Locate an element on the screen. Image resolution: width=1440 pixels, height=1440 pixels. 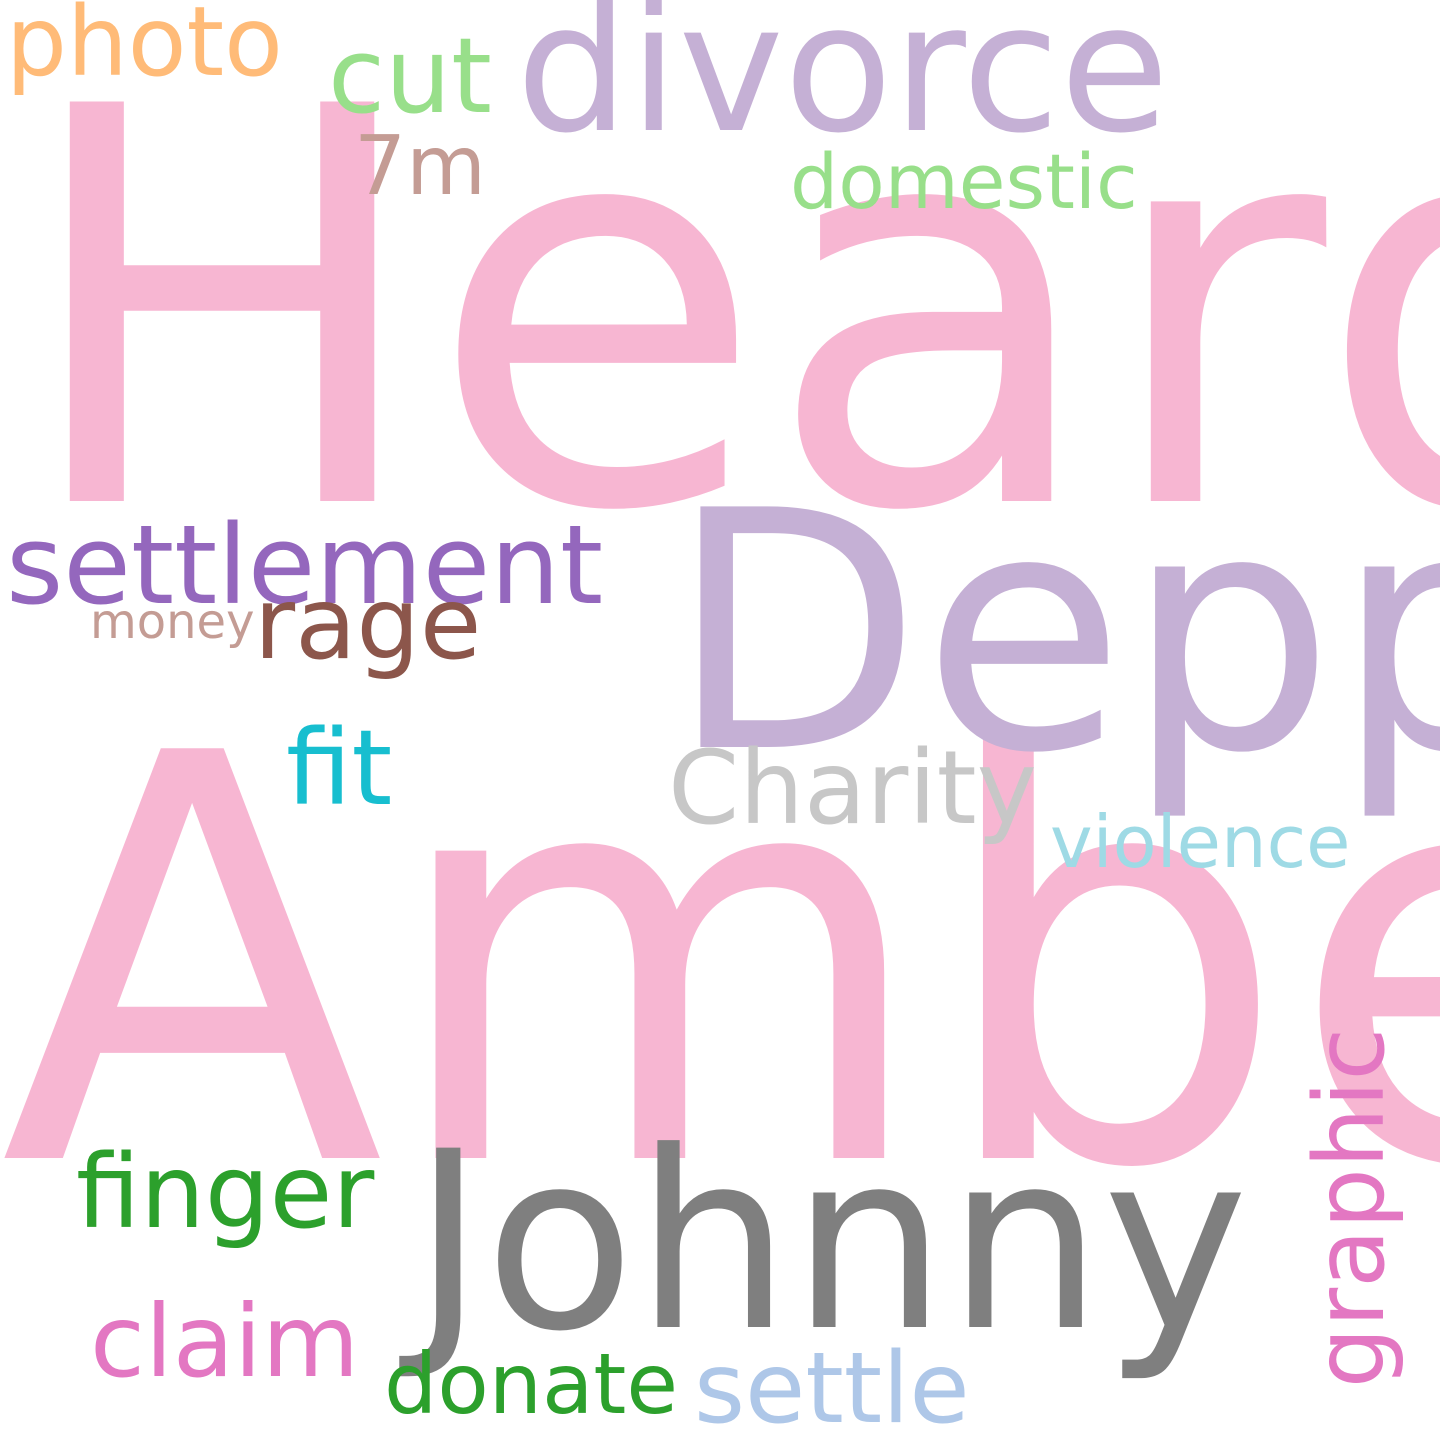
word-claim: claim is located at coordinates (225, 1341).